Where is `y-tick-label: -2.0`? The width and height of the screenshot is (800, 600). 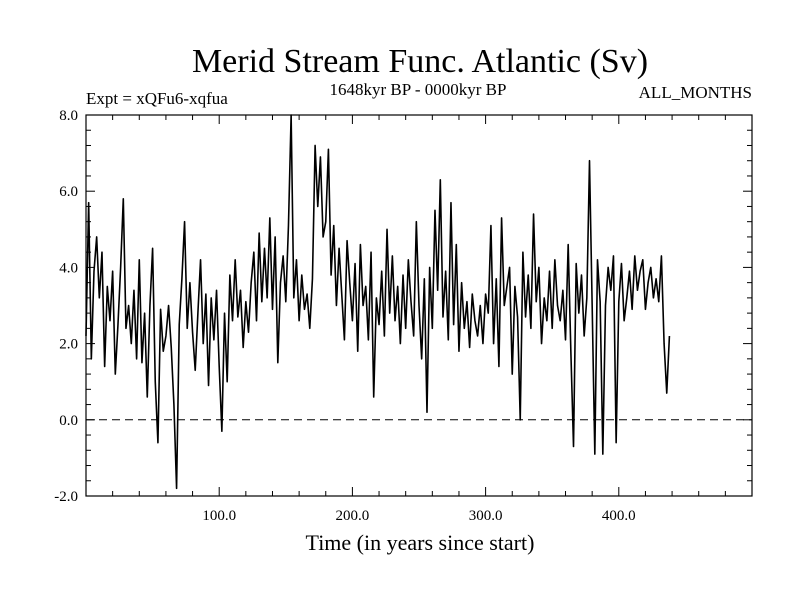 y-tick-label: -2.0 is located at coordinates (66, 497).